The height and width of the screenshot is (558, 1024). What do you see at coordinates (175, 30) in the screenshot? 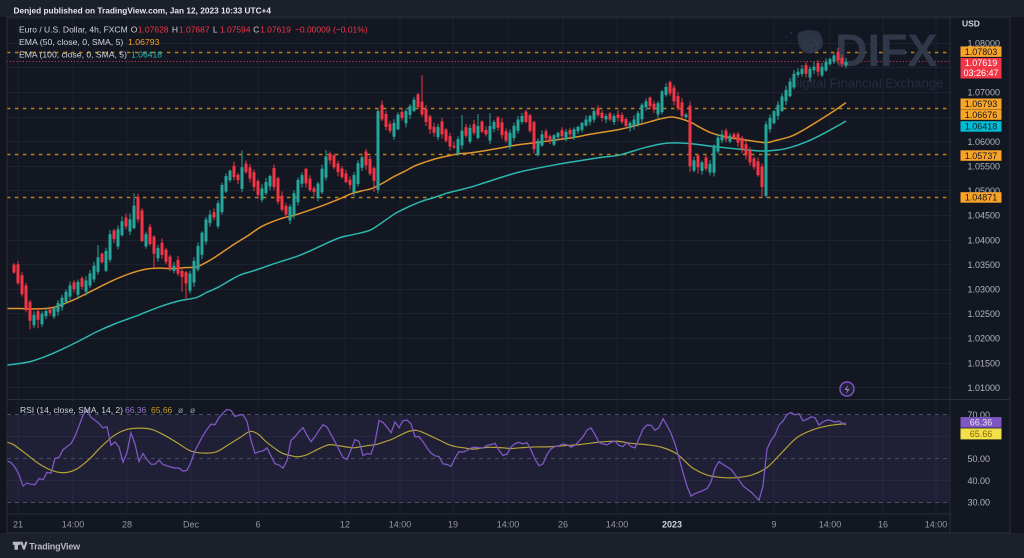
I see `svg-text: H` at bounding box center [175, 30].